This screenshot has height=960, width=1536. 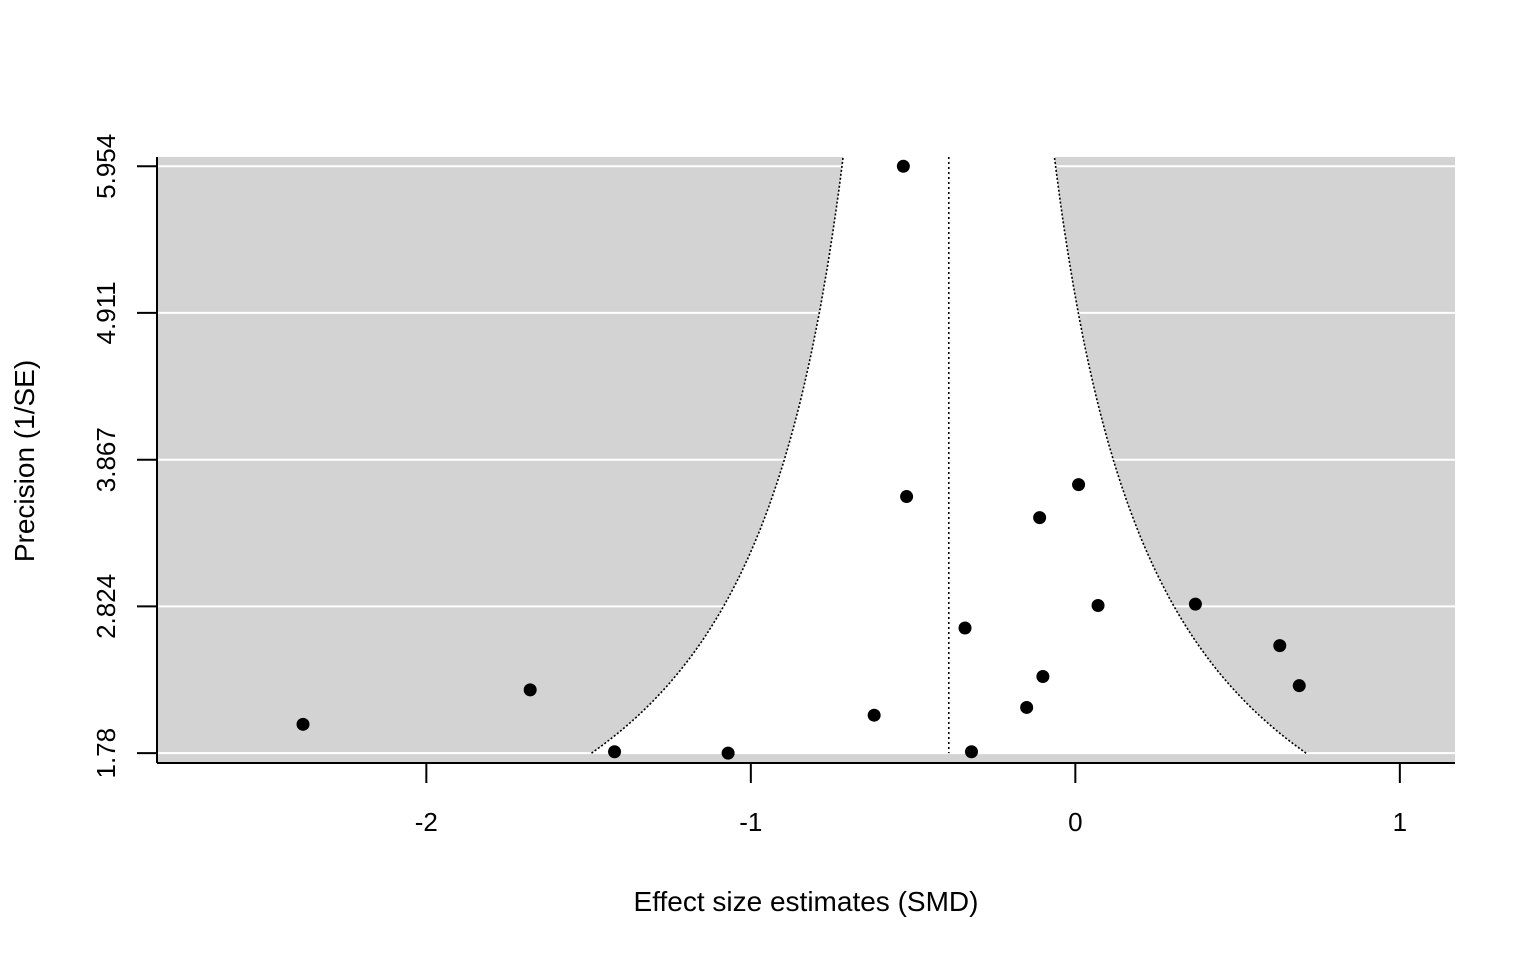 I want to click on y-axis: 1.78 2.824 3.867 4.911 5.954, so click(x=124, y=456).